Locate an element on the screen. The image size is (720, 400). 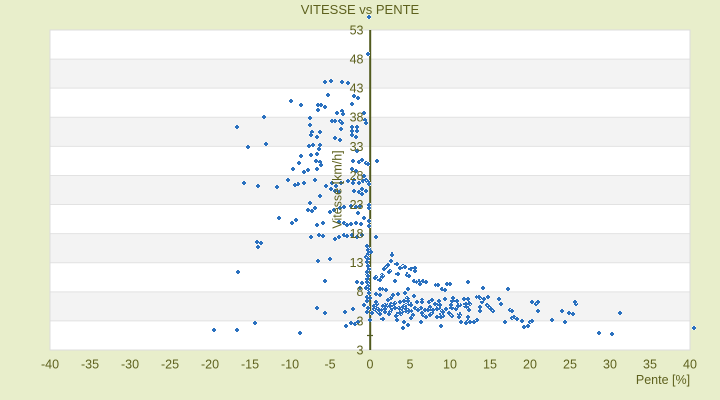
svg-text: 43 is located at coordinates (357, 89).